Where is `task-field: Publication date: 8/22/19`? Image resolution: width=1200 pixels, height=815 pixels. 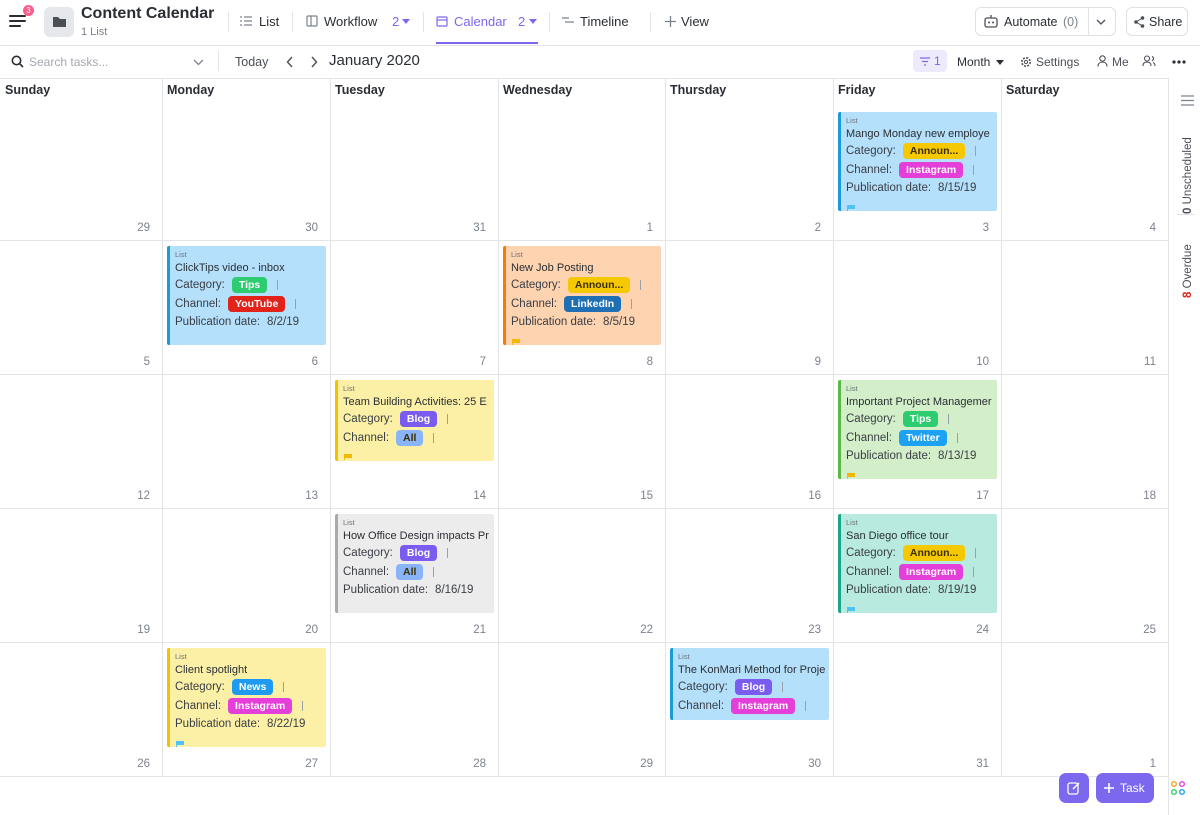 task-field: Publication date: 8/22/19 is located at coordinates (240, 724).